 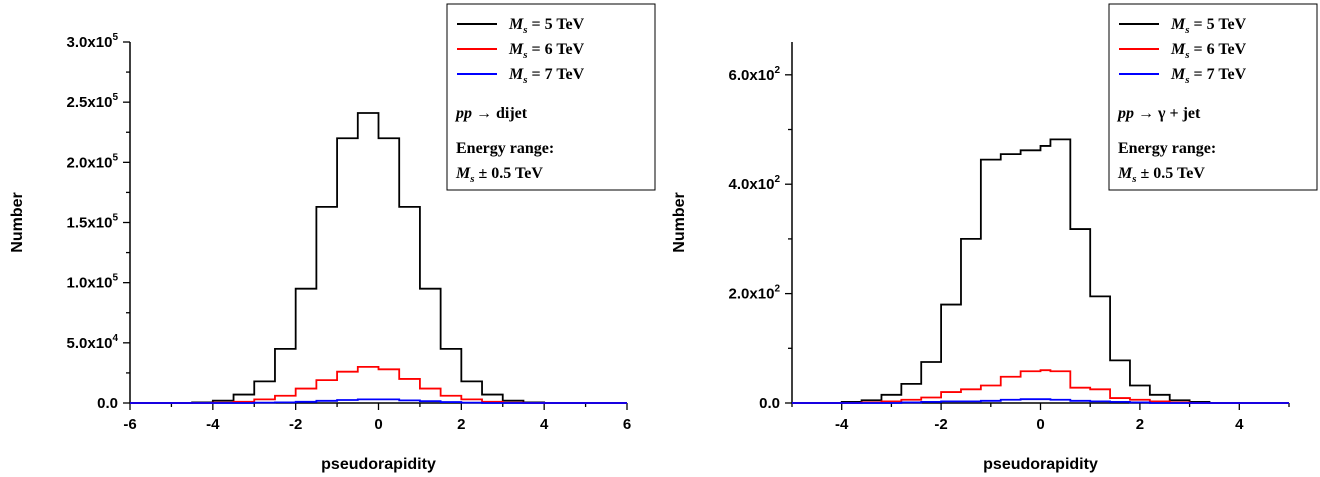 What do you see at coordinates (755, 74) in the screenshot?
I see `y-tick-label: 6.0x102` at bounding box center [755, 74].